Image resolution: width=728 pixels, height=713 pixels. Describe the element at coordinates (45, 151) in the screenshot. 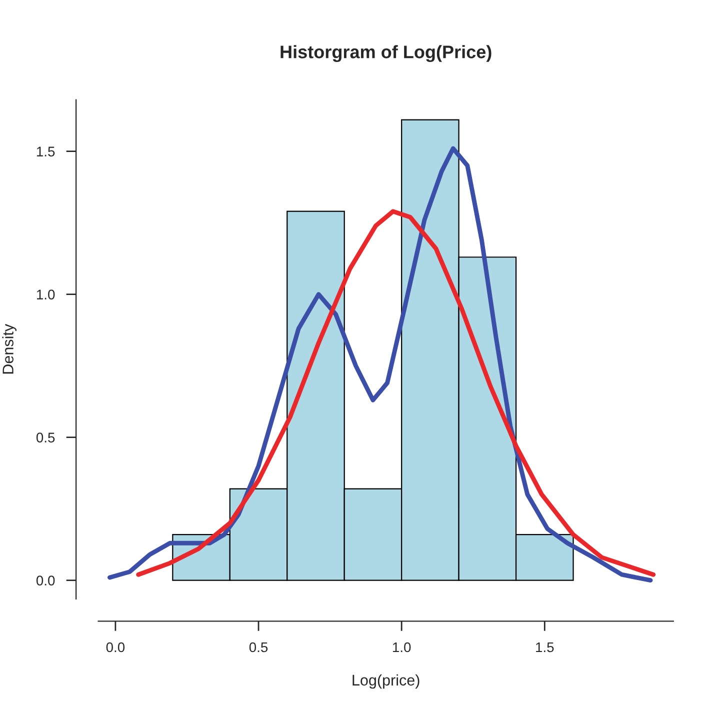

I see `y-tick-label: 1.5` at that location.